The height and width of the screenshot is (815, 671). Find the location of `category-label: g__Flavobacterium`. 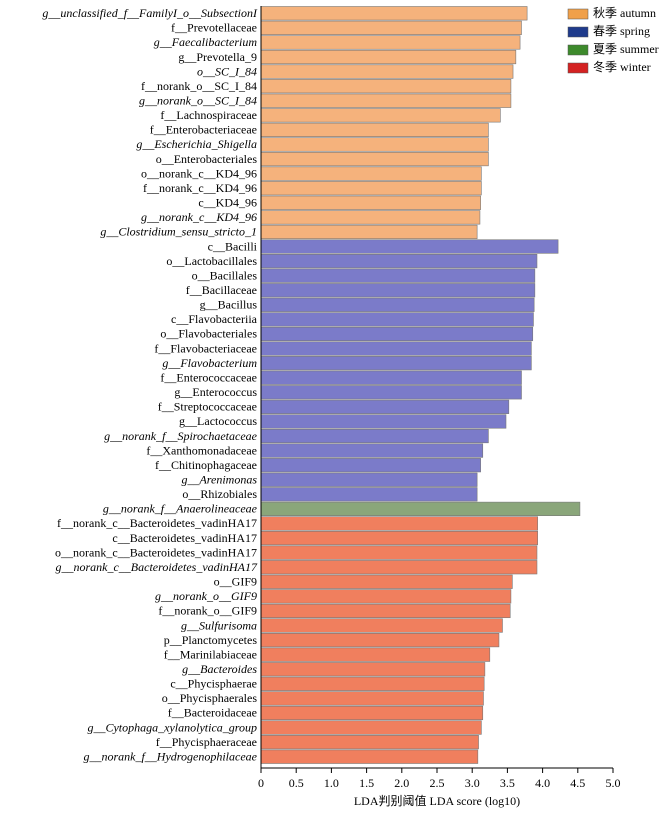

category-label: g__Flavobacterium is located at coordinates (209, 363).